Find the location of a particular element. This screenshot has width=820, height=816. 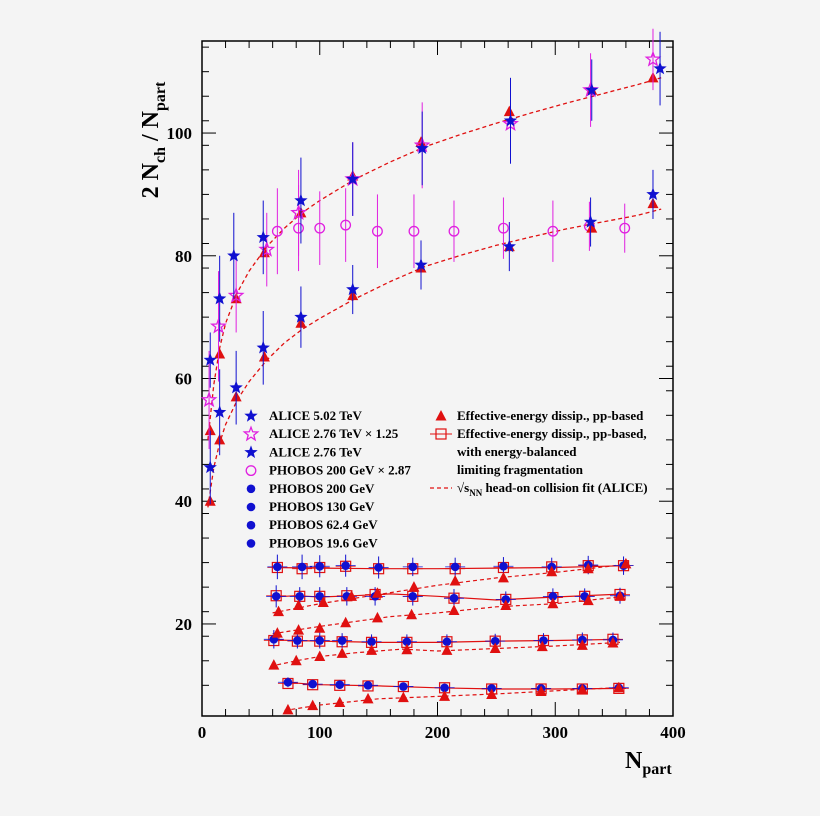

y-tick-label: 60 is located at coordinates (183, 379).